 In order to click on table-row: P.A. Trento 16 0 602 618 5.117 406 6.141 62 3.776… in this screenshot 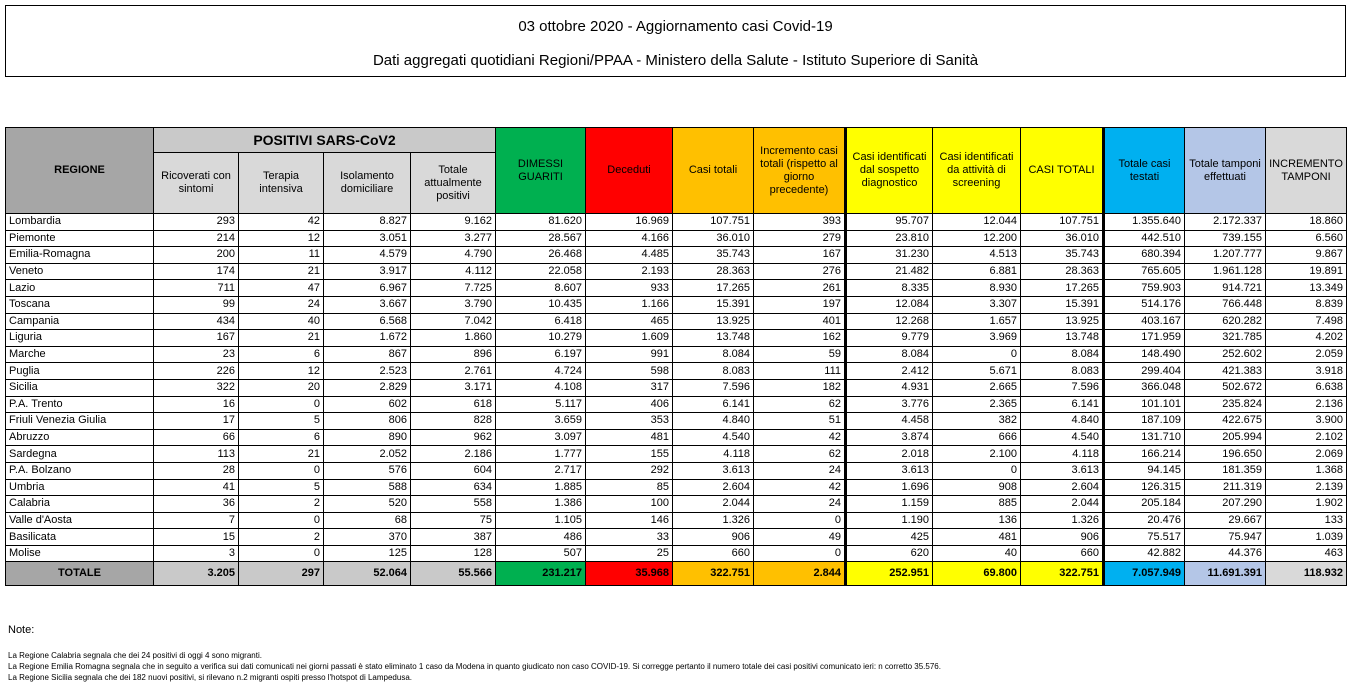, I will do `click(676, 404)`.